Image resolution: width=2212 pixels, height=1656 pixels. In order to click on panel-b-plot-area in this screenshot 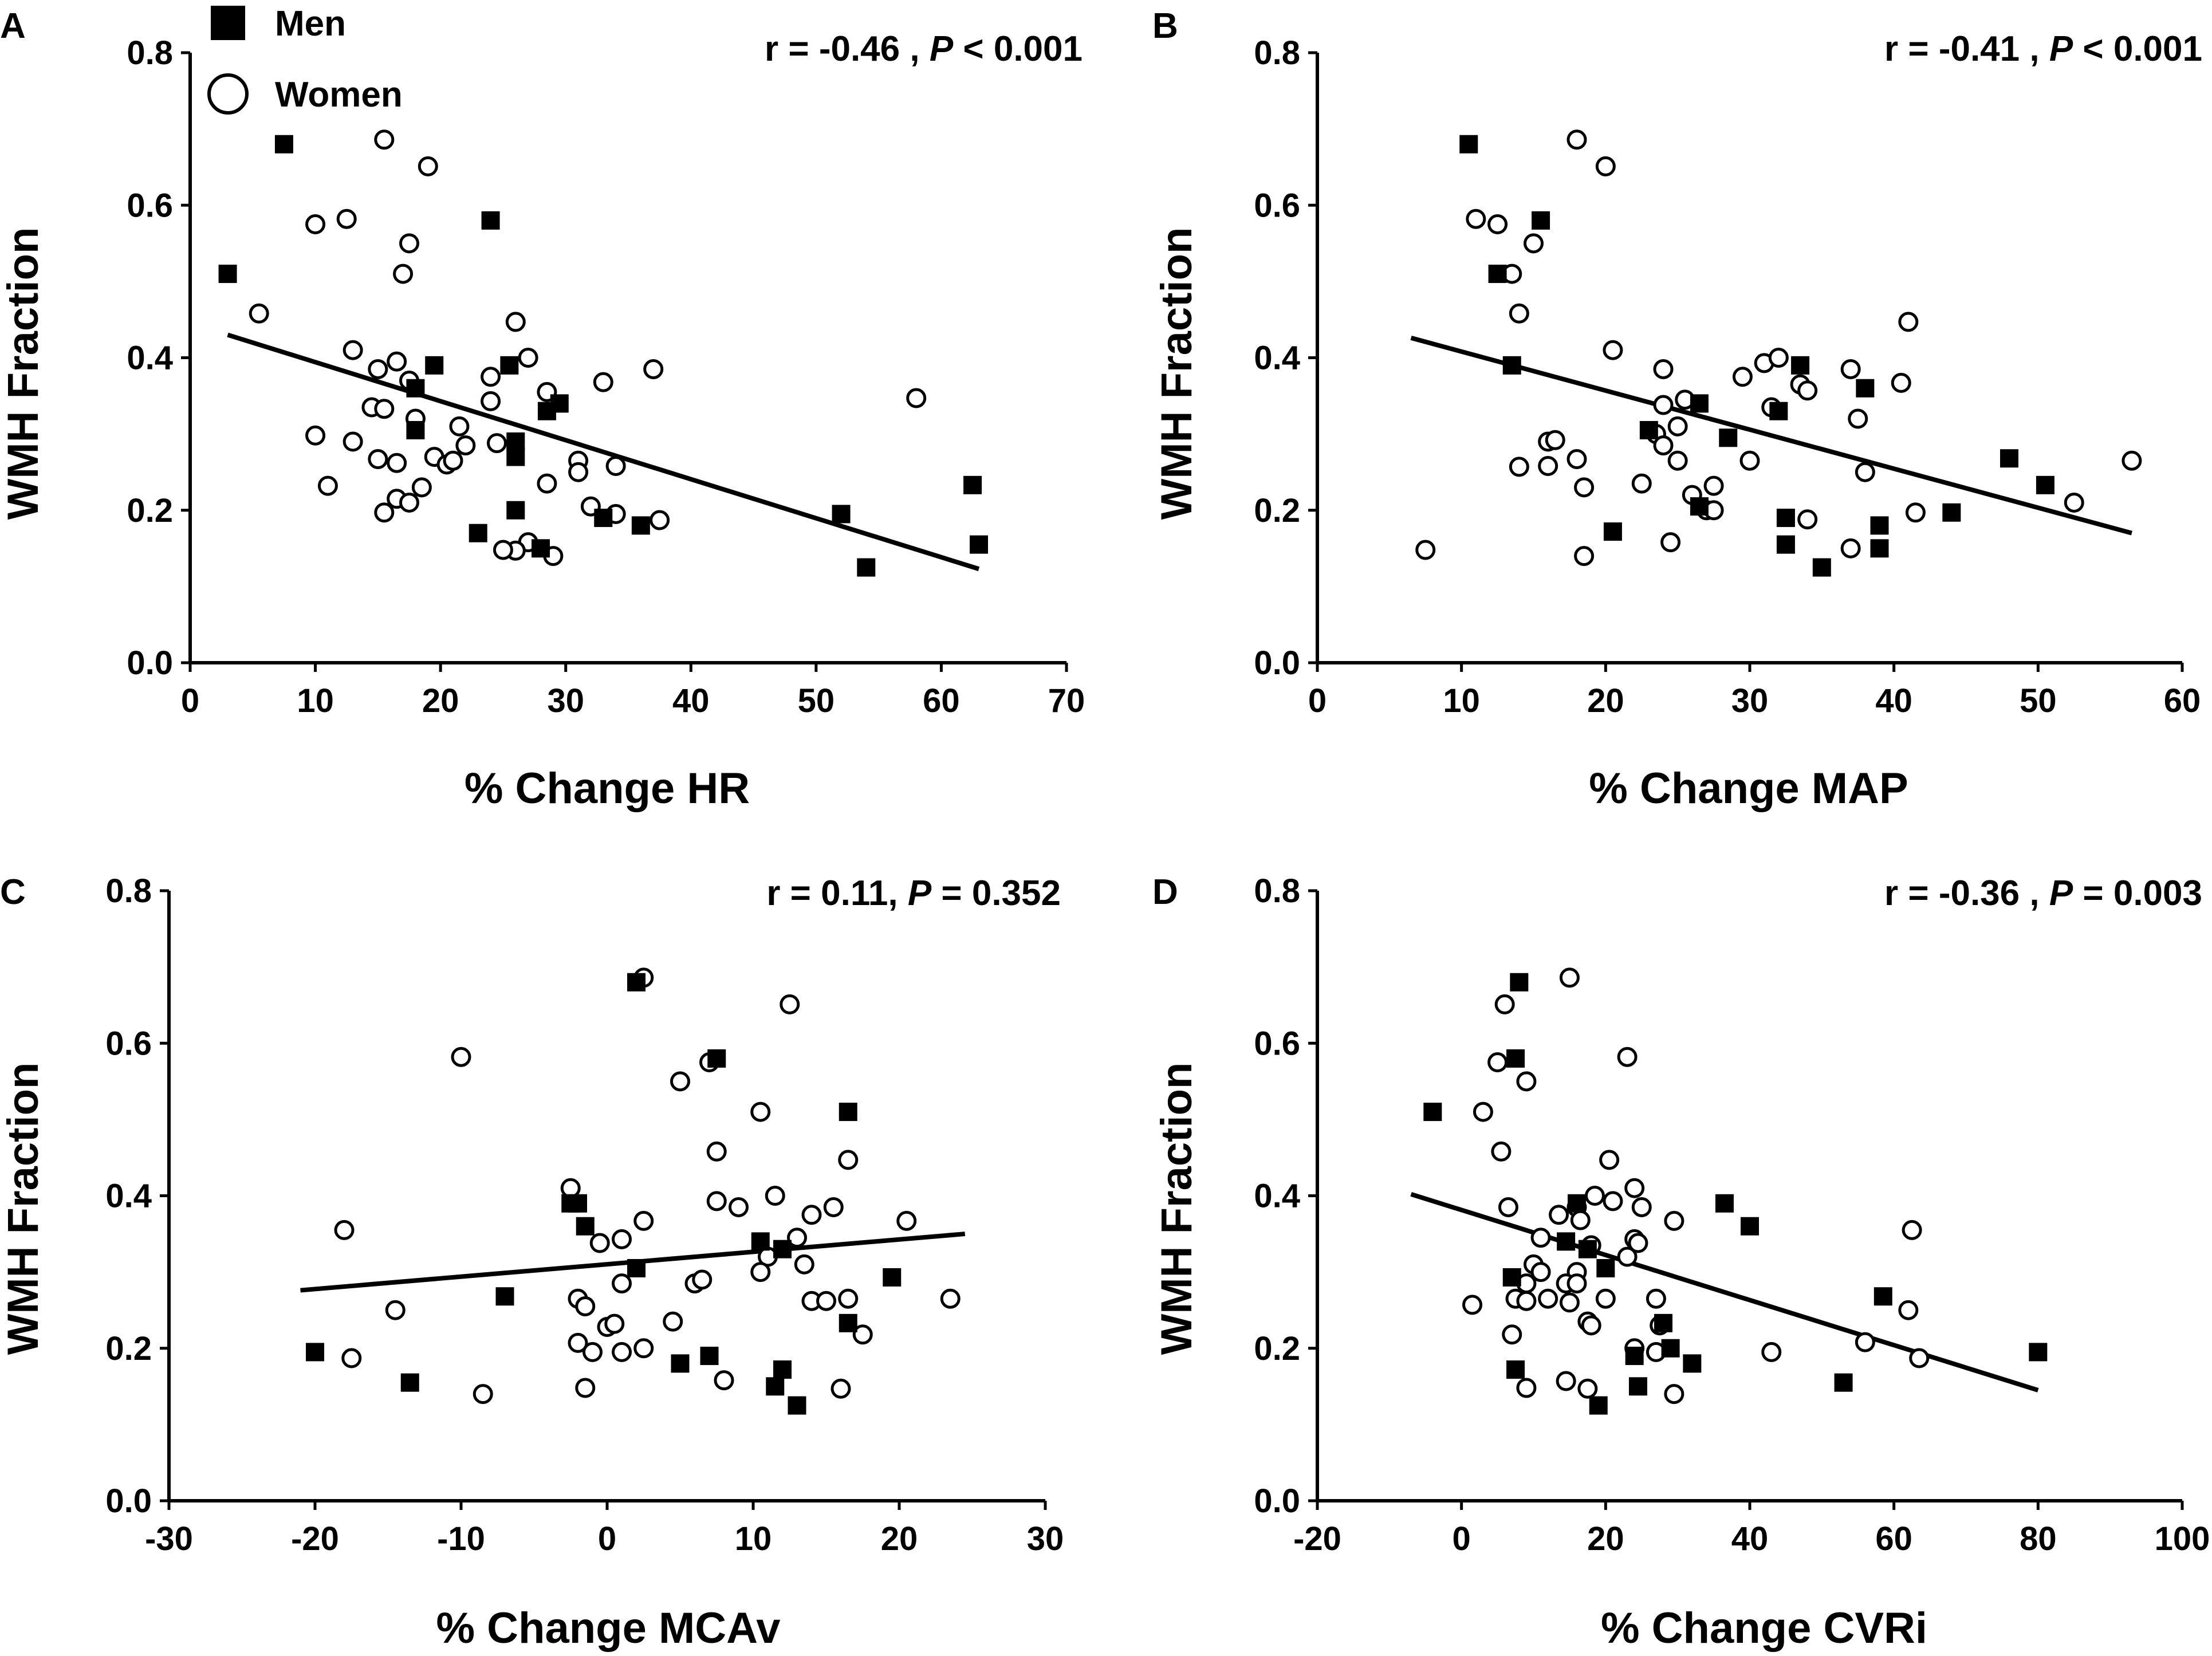, I will do `click(1776, 353)`.